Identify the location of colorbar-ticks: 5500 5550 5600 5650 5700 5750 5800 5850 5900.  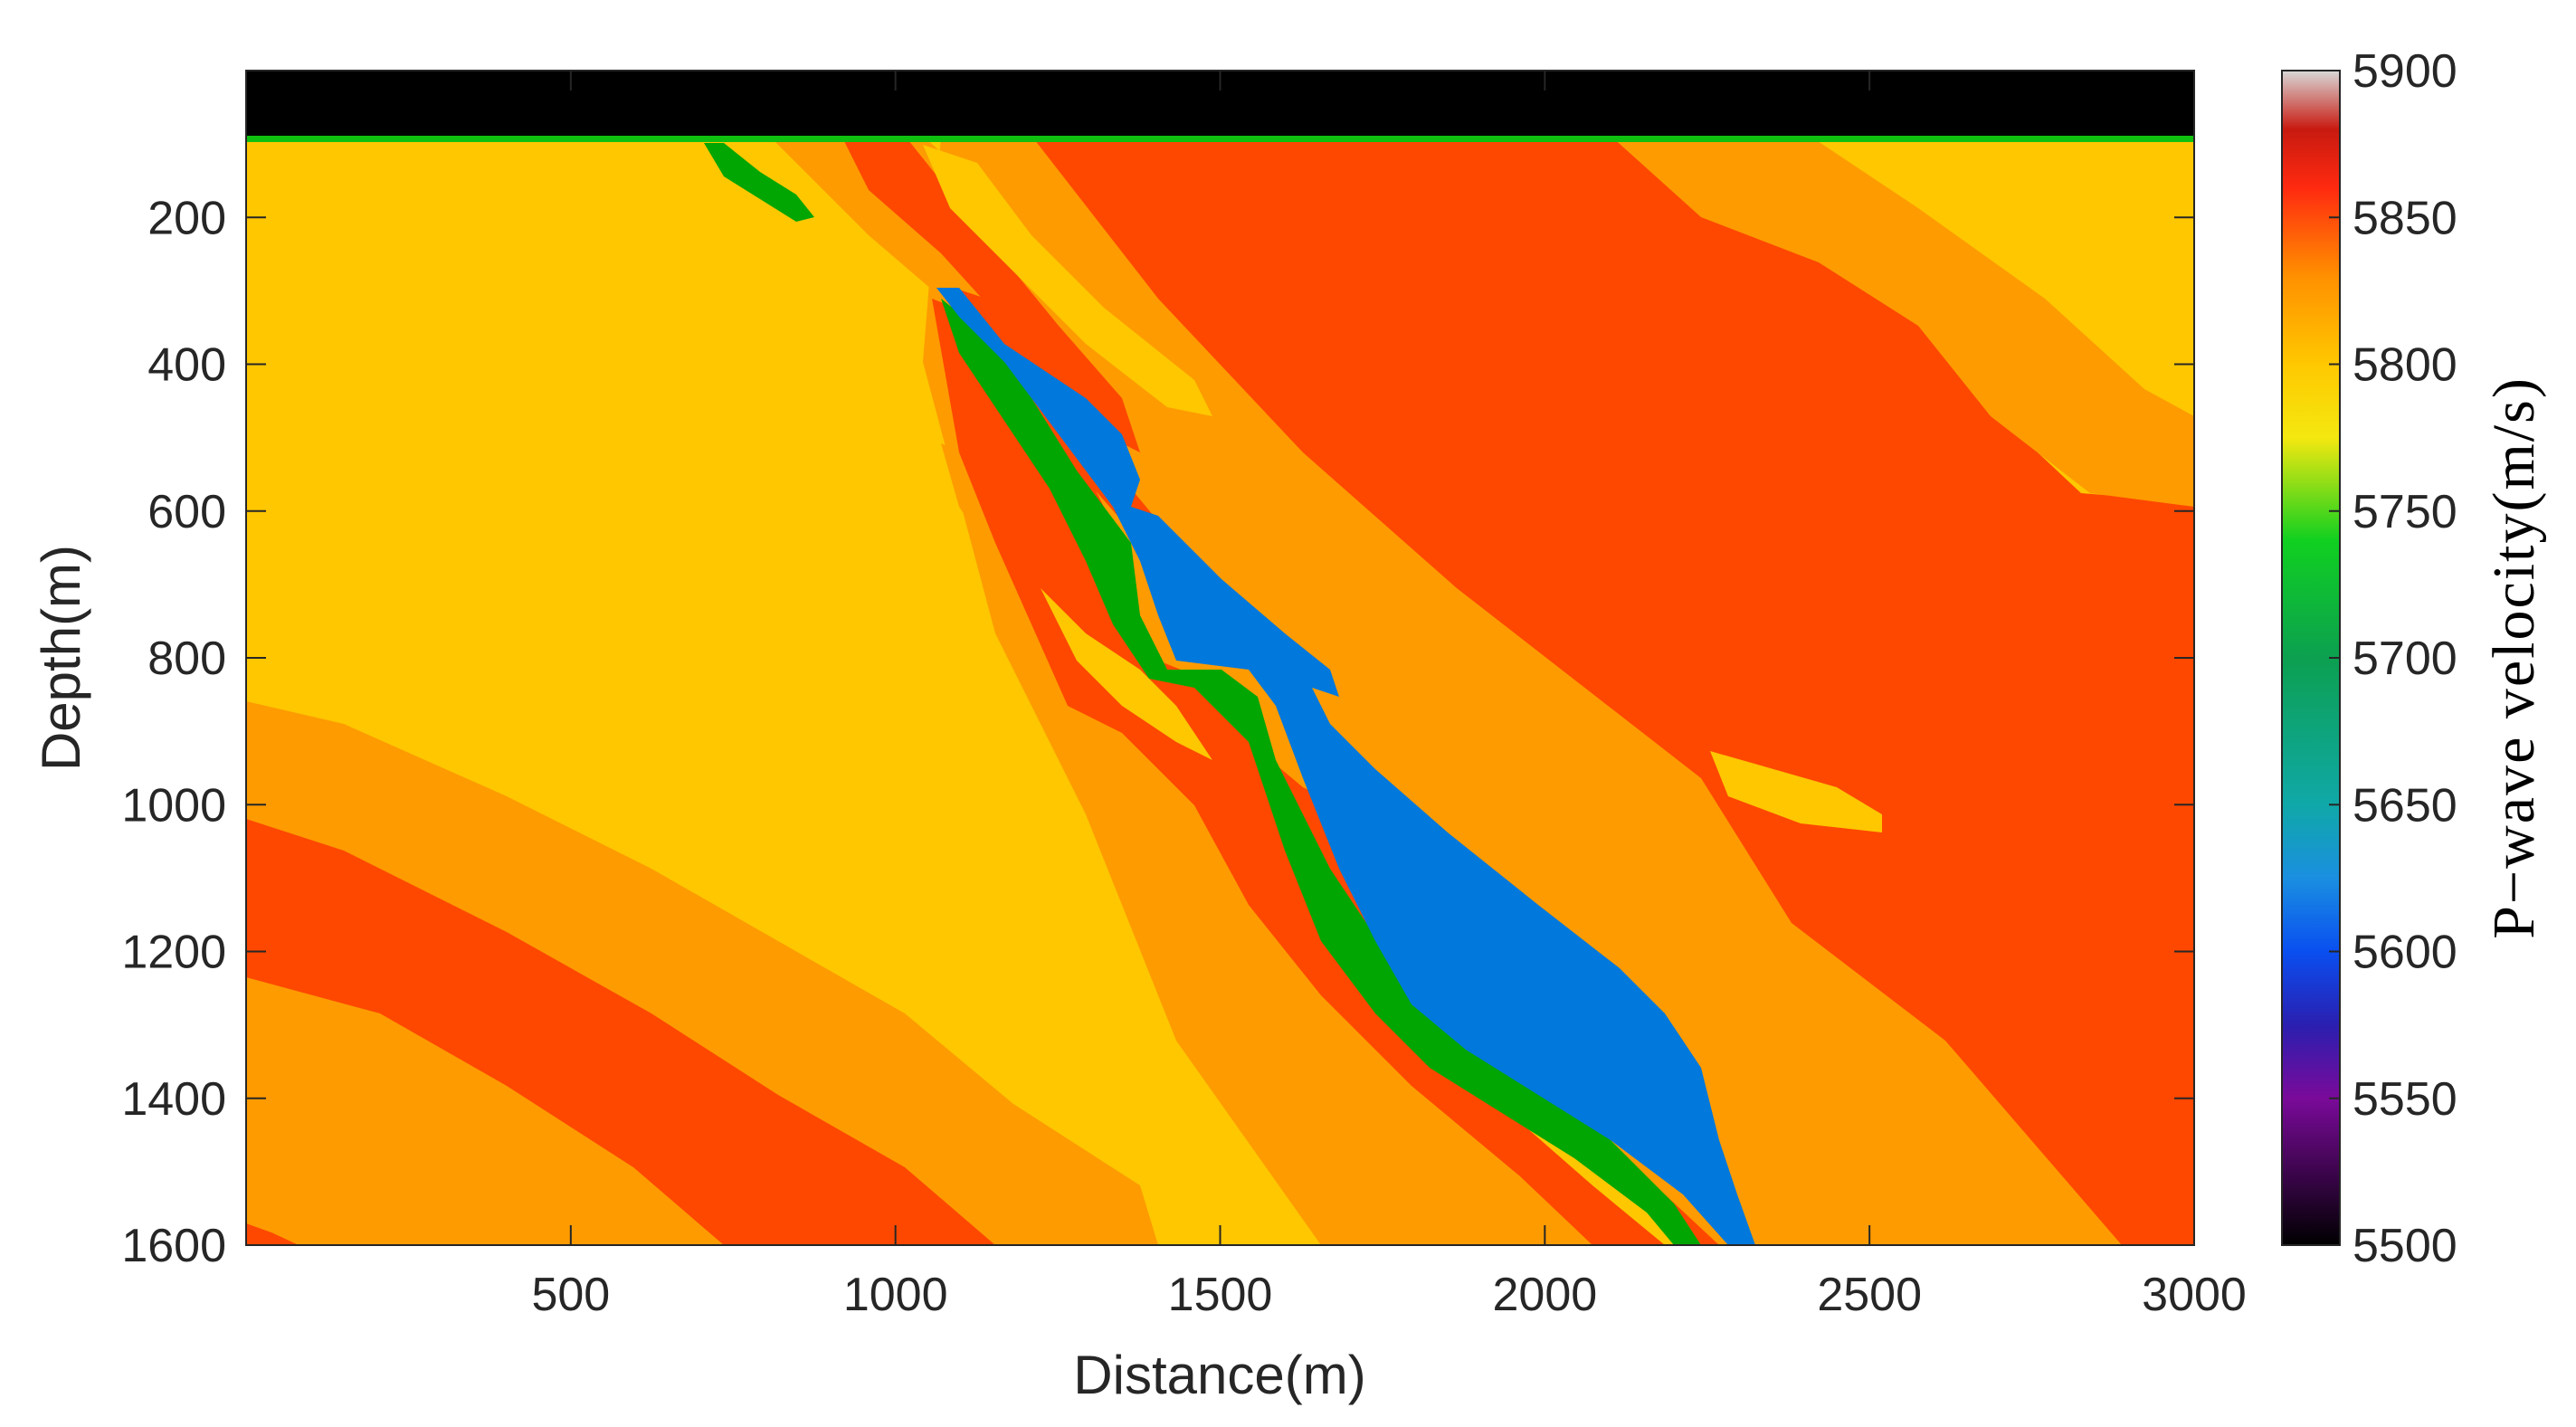
(2393, 659).